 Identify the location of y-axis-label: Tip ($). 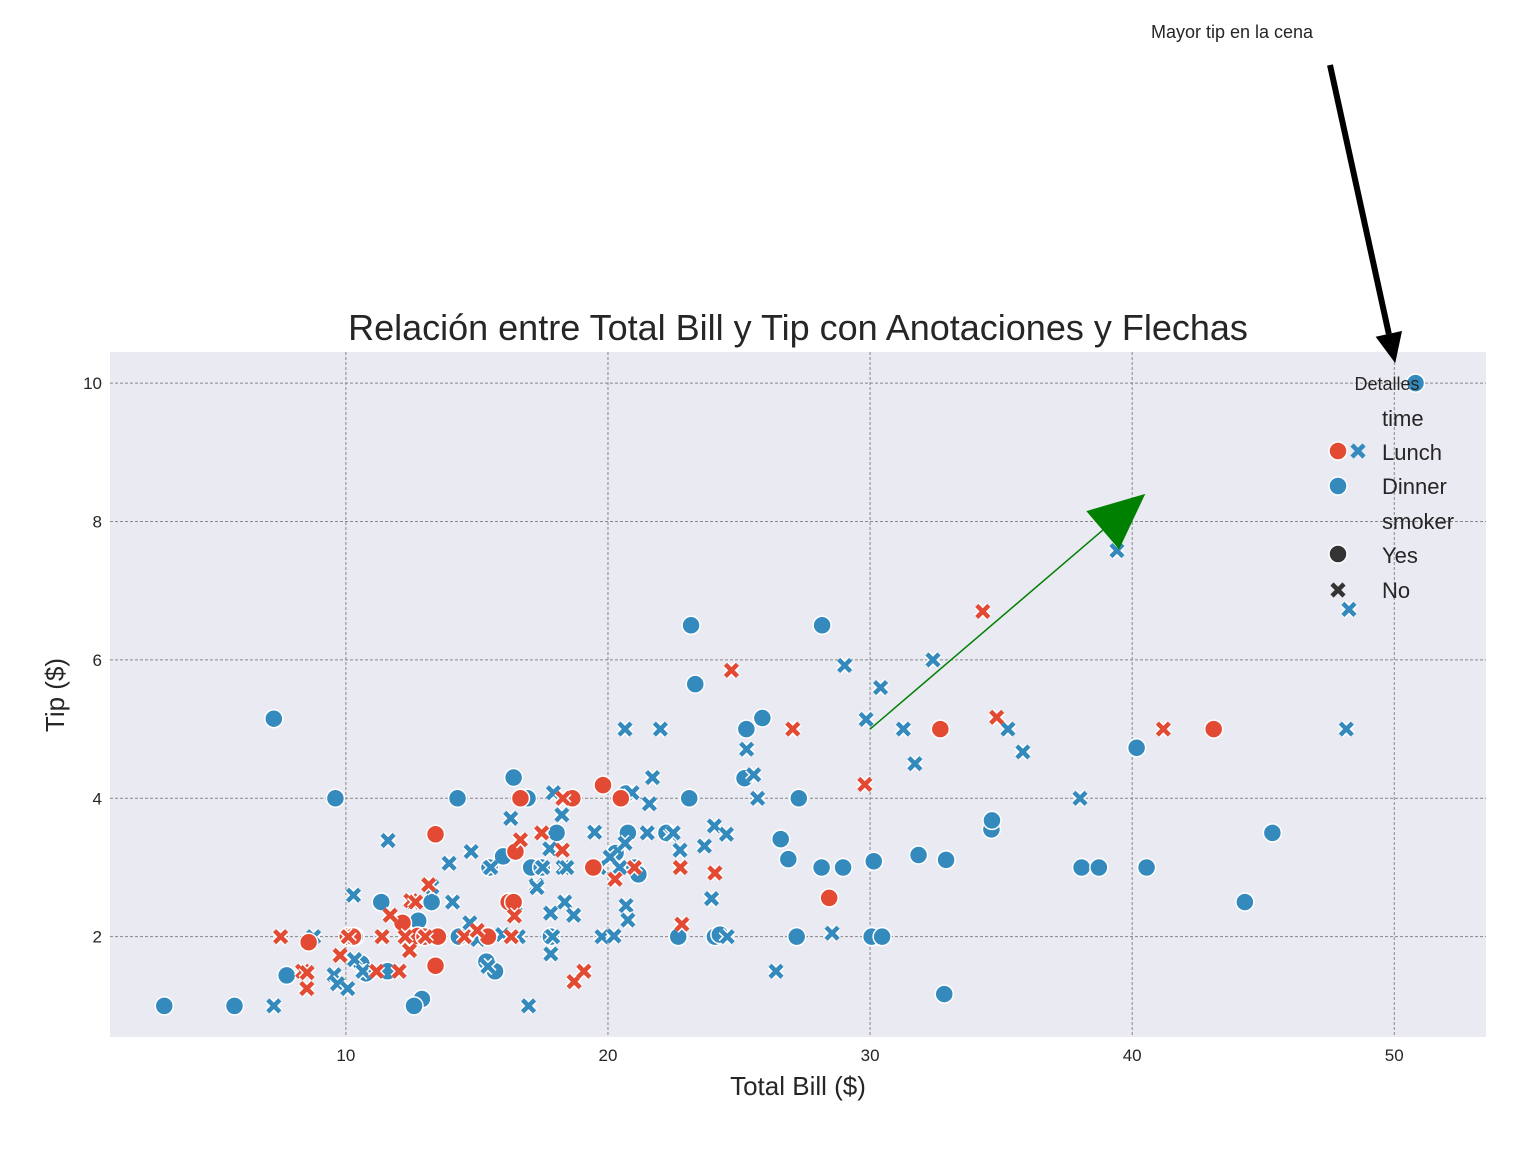
(55, 695).